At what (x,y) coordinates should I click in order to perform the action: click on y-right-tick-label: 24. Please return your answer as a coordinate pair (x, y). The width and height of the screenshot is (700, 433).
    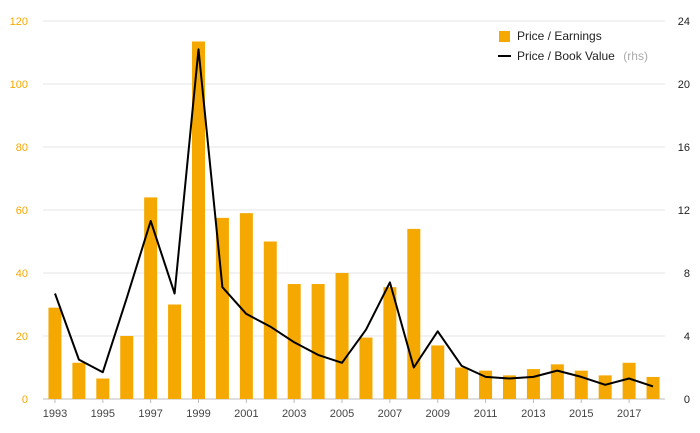
    Looking at the image, I should click on (684, 22).